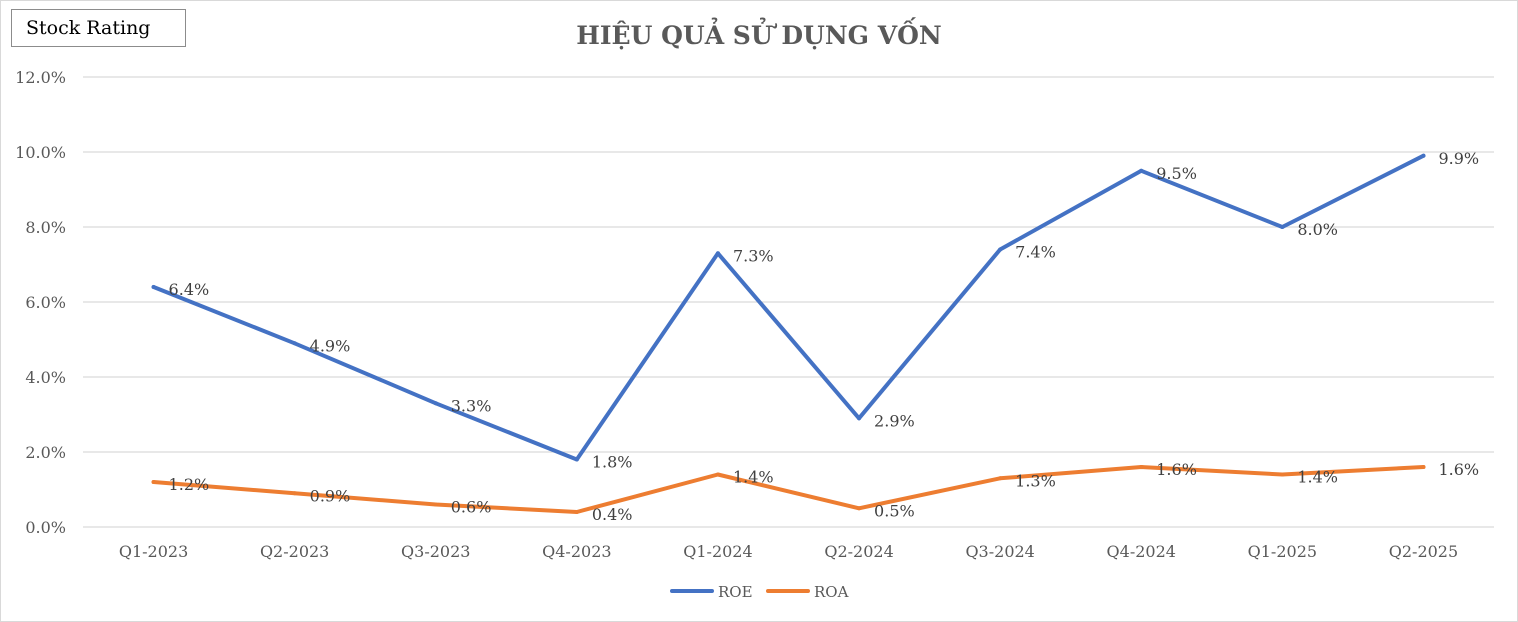 The width and height of the screenshot is (1518, 622). What do you see at coordinates (999, 551) in the screenshot?
I see `x-tick-label: Q3-2024` at bounding box center [999, 551].